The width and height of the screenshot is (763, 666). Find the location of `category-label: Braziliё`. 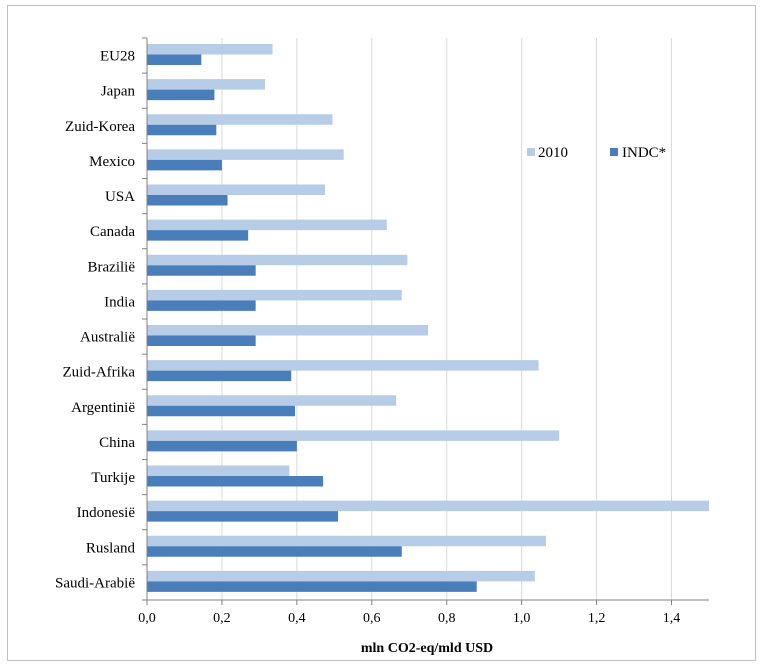

category-label: Braziliё is located at coordinates (112, 267).